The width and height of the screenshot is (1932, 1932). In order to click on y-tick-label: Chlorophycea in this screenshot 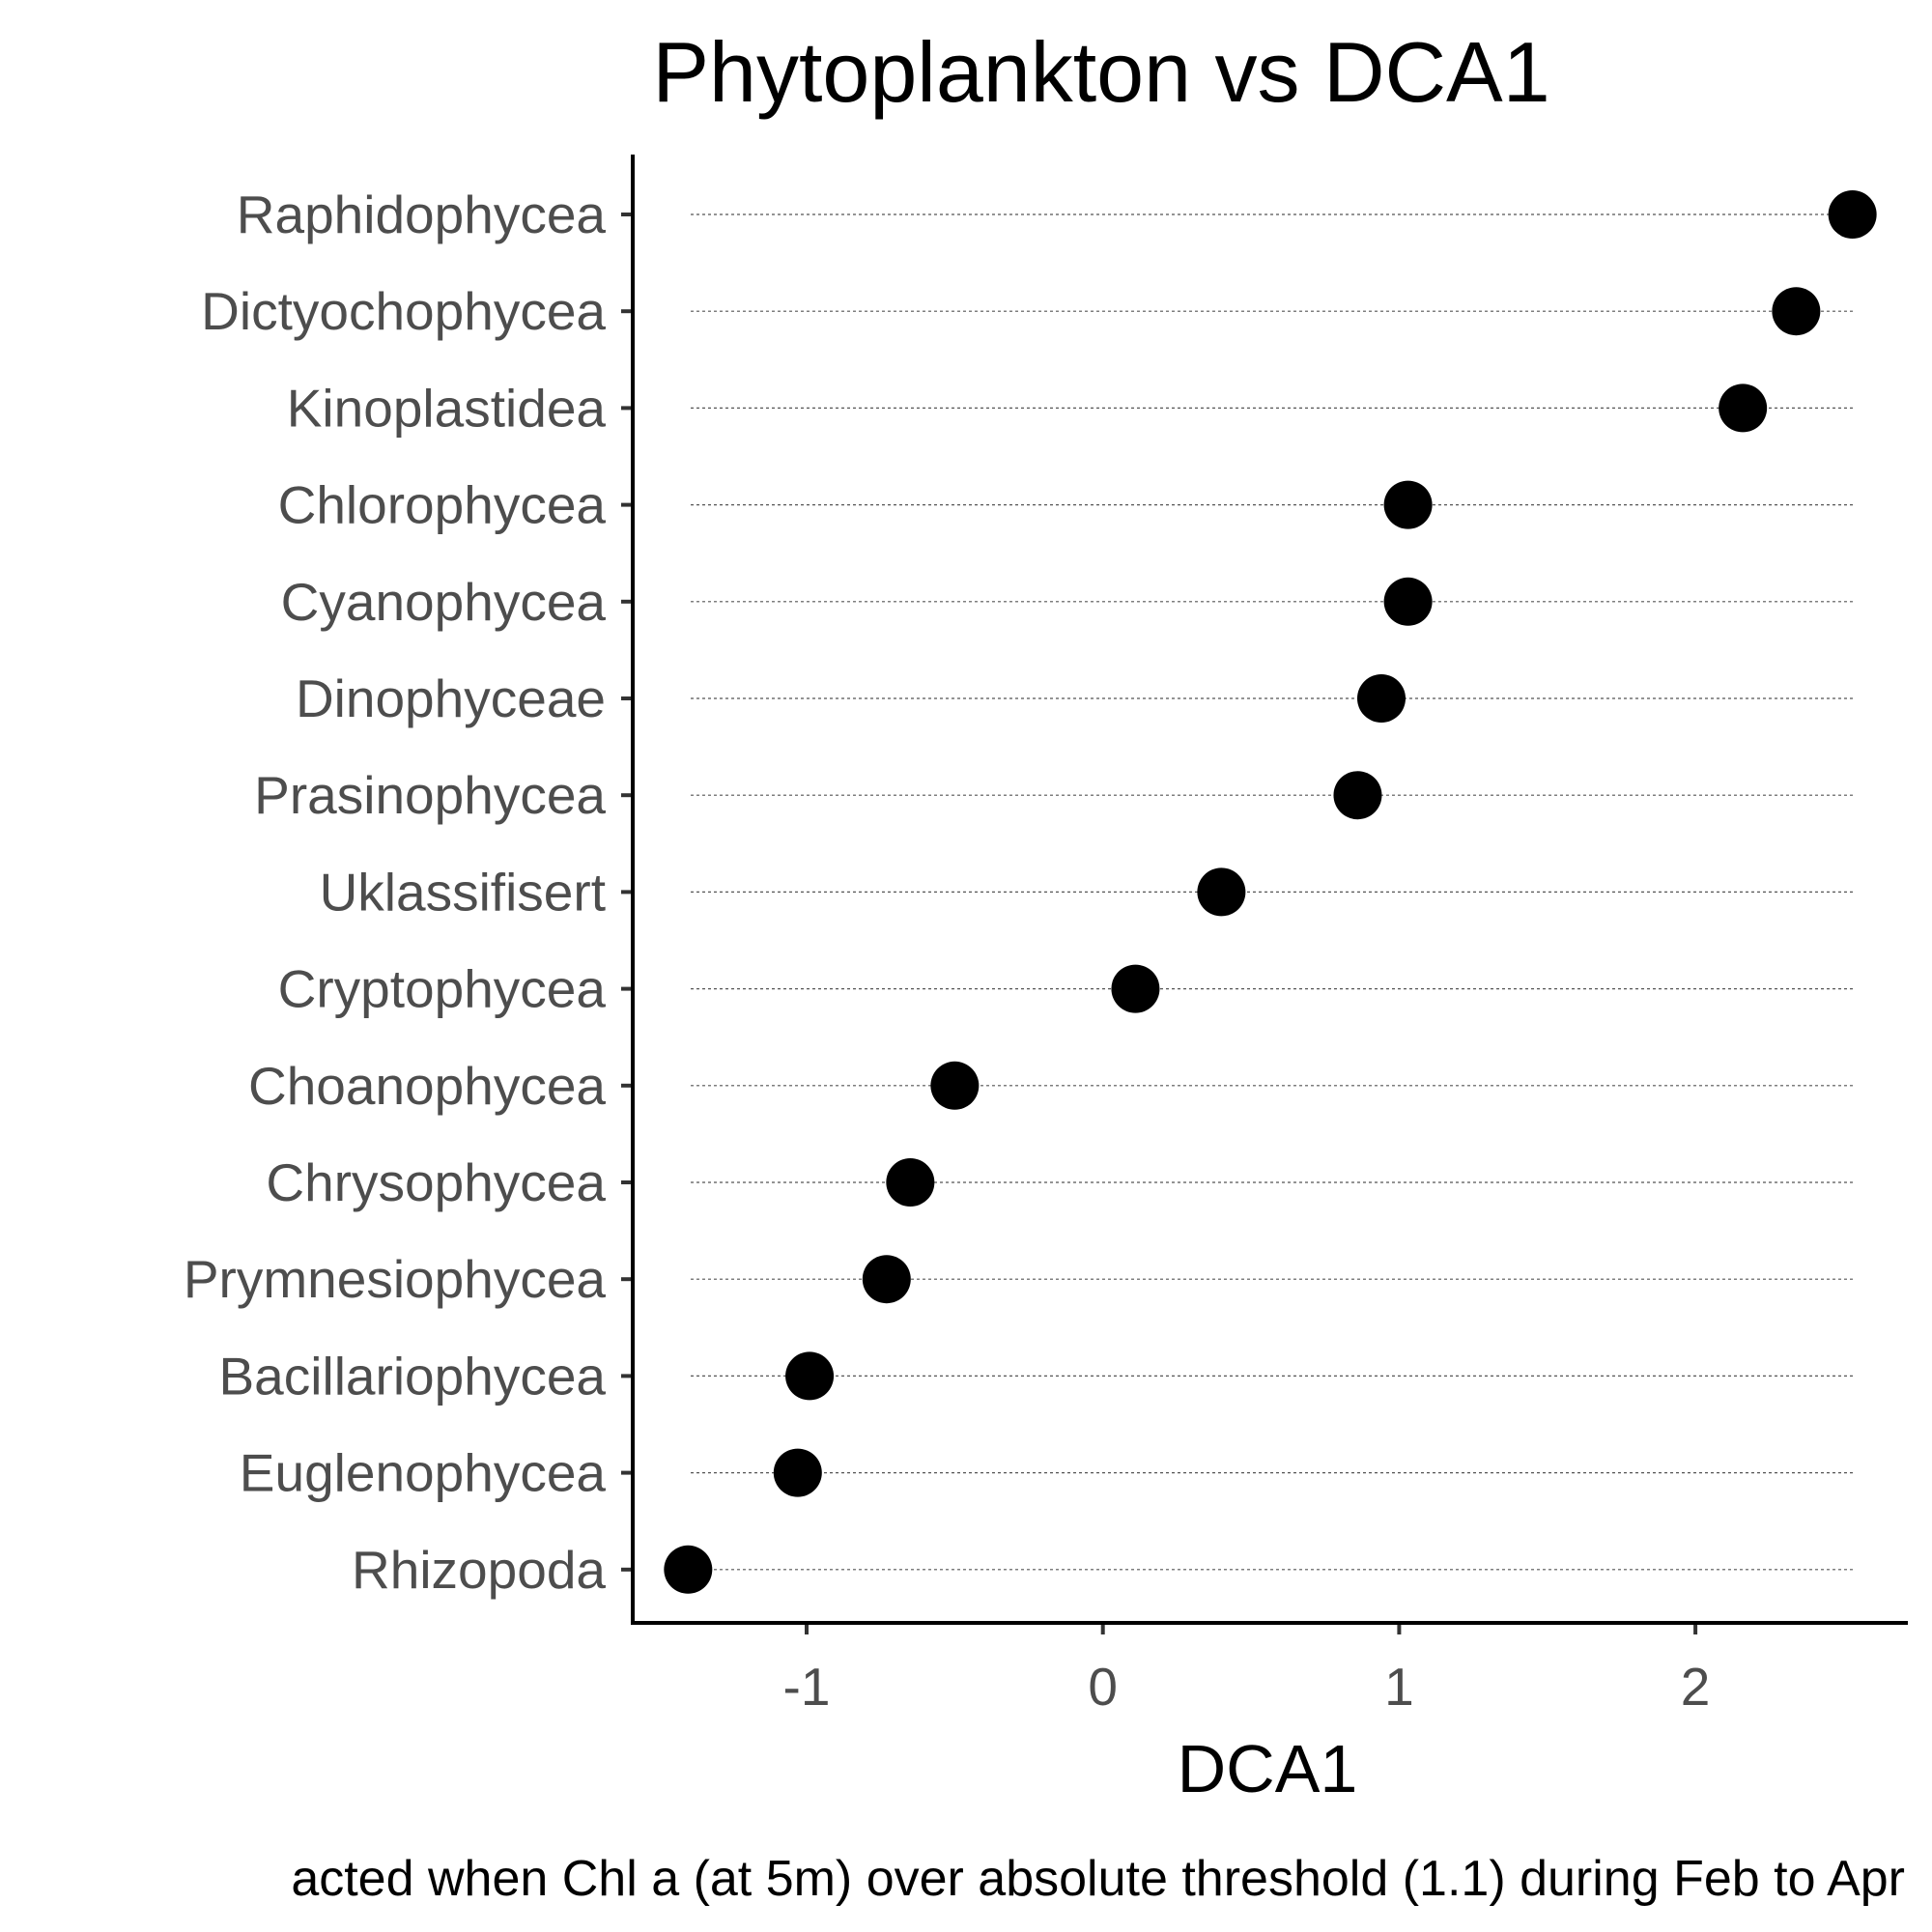, I will do `click(442, 505)`.